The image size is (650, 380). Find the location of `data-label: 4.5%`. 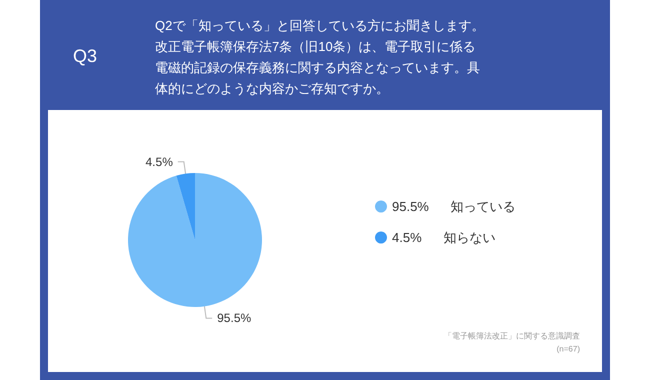

data-label: 4.5% is located at coordinates (160, 161).